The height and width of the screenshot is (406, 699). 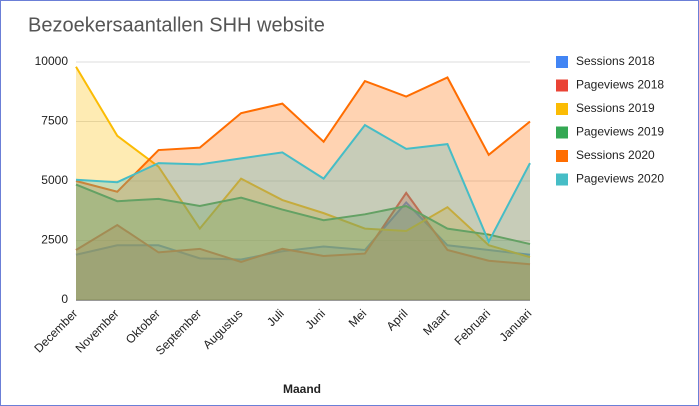 I want to click on y-tick-label: 0, so click(x=64, y=299).